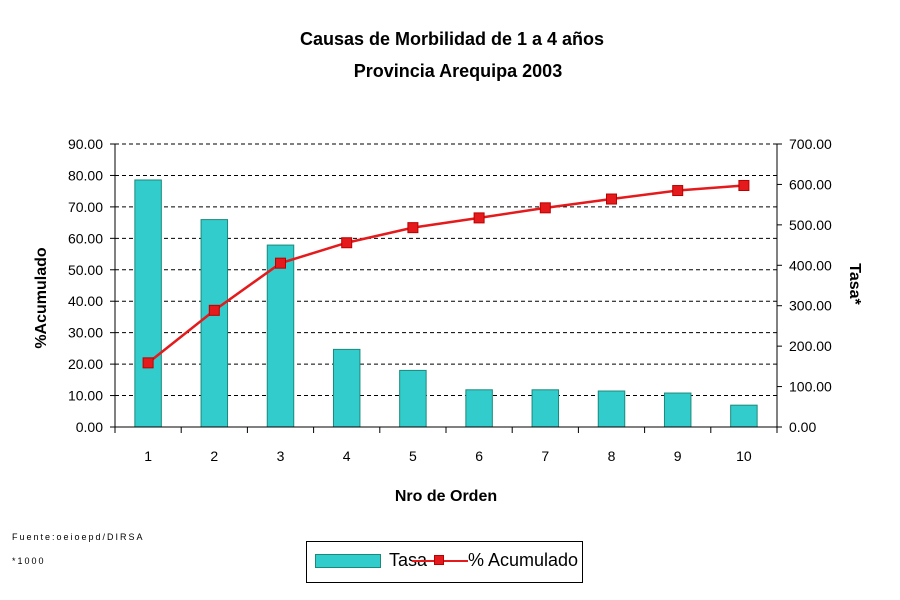 The image size is (900, 600). I want to click on left-tick-label: 30.00, so click(85, 333).